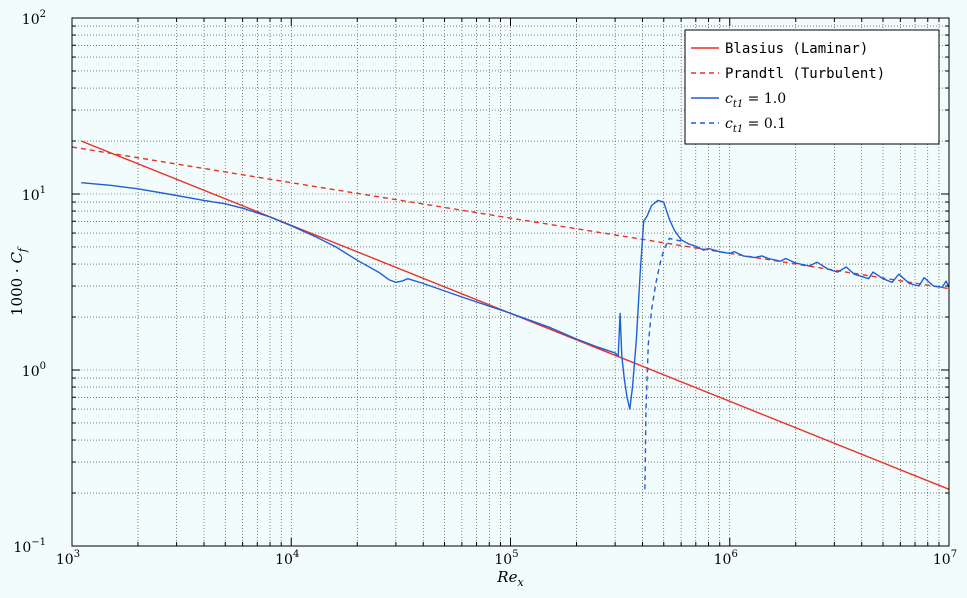 This screenshot has height=598, width=967. Describe the element at coordinates (726, 558) in the screenshot. I see `x-tick-label: 10⁶` at that location.